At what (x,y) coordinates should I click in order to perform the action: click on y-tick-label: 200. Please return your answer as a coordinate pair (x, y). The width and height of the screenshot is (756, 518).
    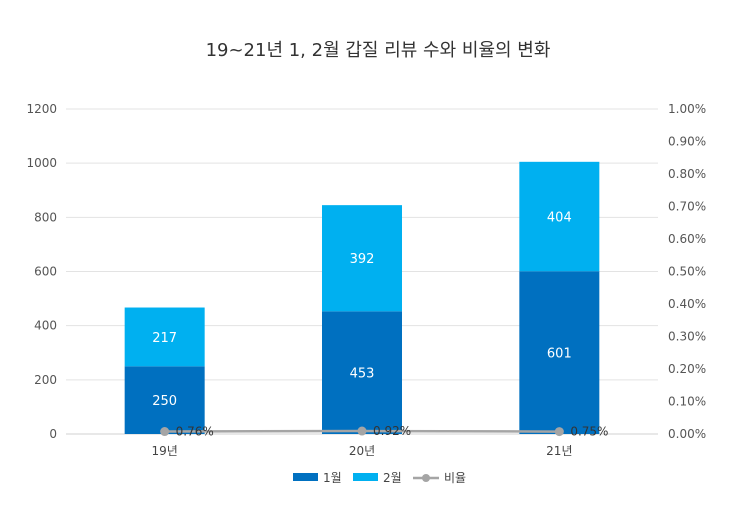
    Looking at the image, I should click on (45, 380).